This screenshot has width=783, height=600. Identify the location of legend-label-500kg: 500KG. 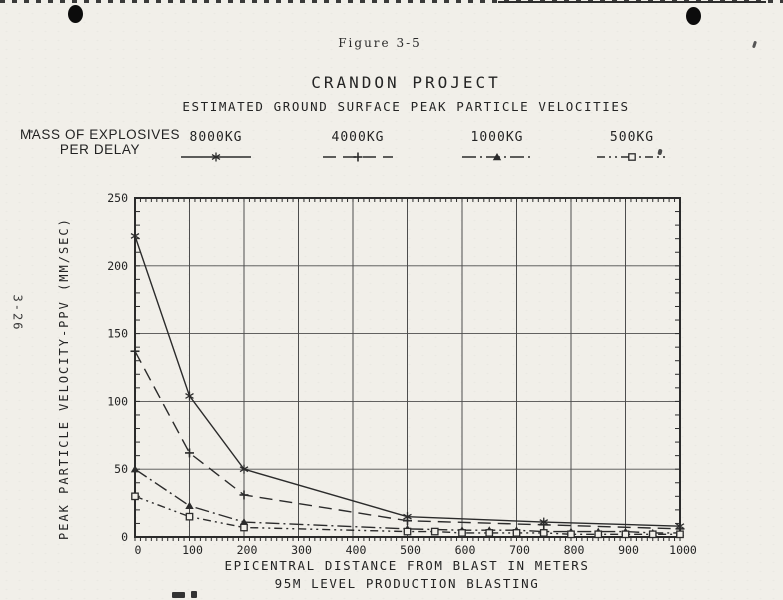
(632, 137).